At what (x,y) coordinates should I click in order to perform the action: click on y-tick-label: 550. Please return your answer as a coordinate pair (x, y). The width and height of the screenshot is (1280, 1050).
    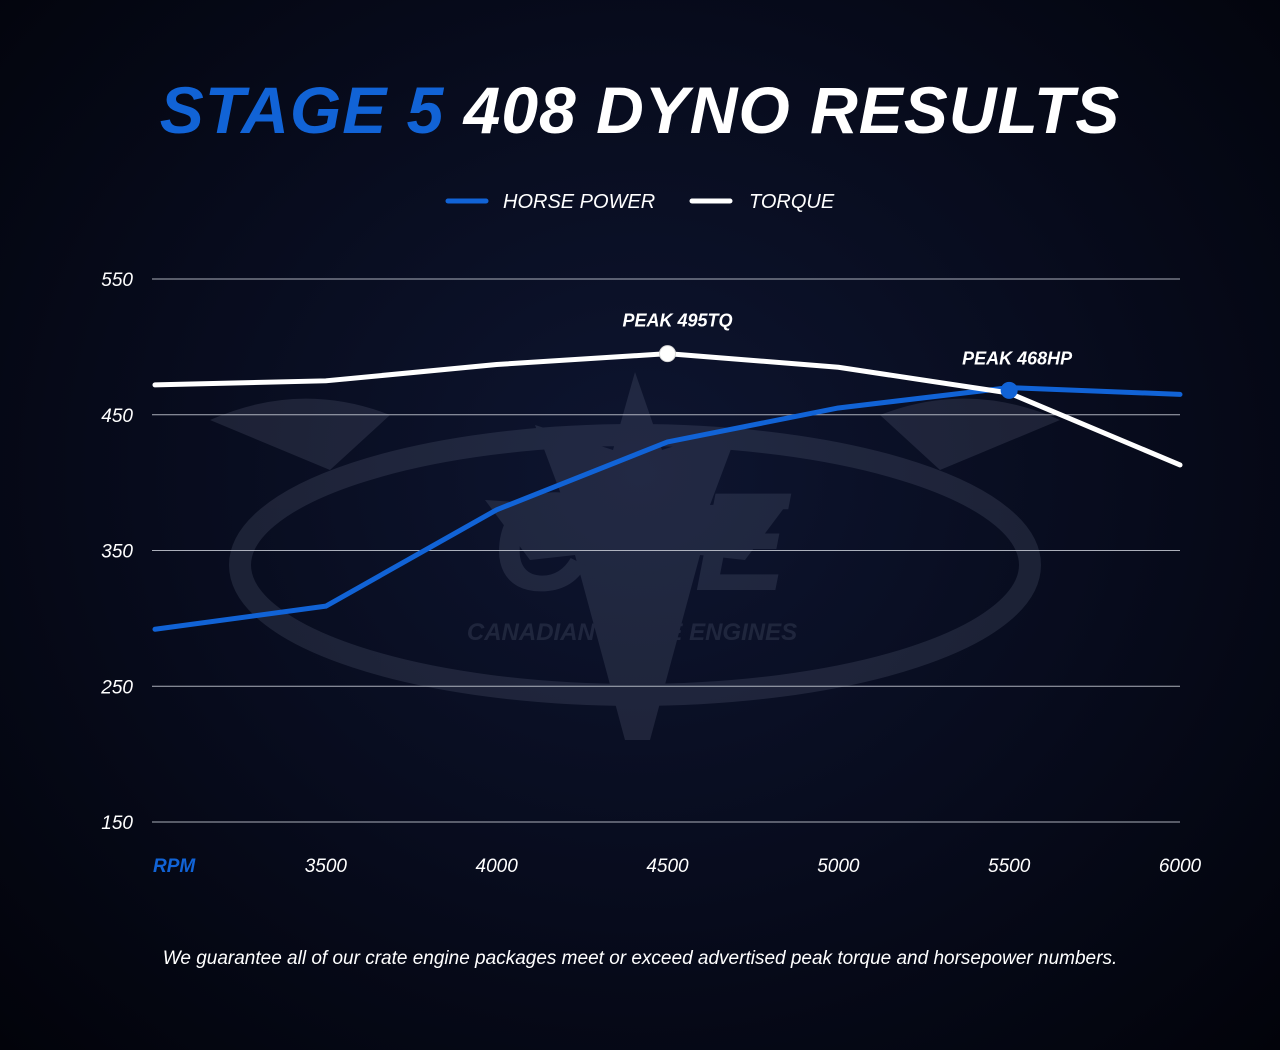
    Looking at the image, I should click on (117, 280).